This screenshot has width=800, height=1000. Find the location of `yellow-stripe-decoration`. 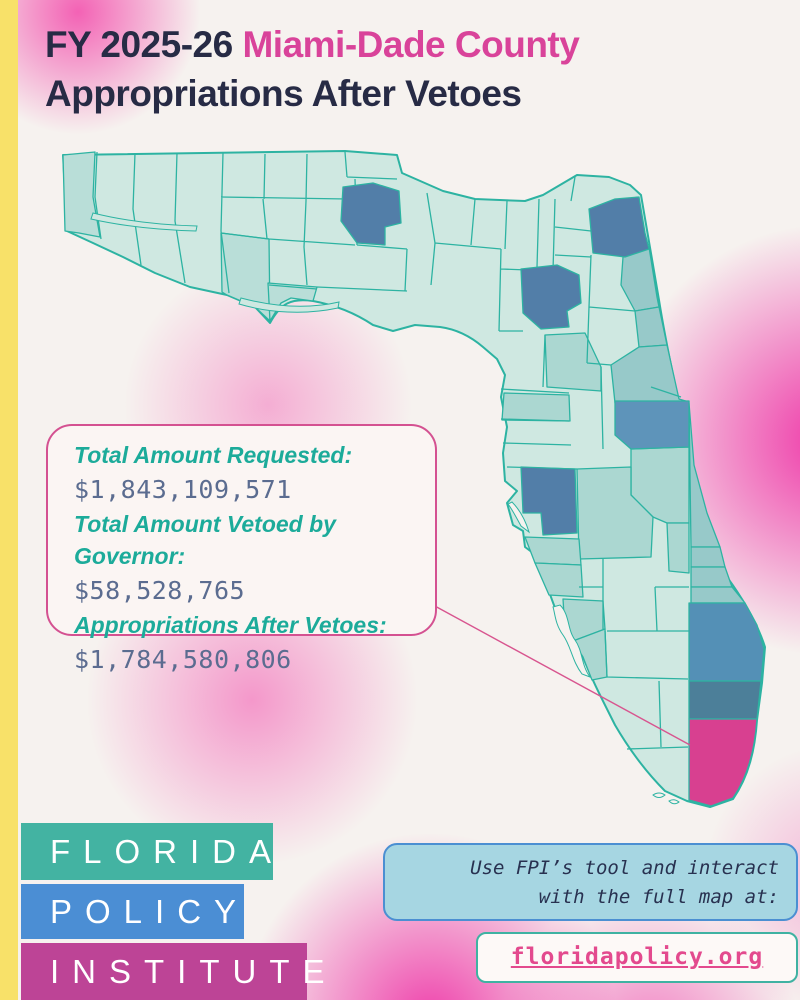

yellow-stripe-decoration is located at coordinates (9, 500).